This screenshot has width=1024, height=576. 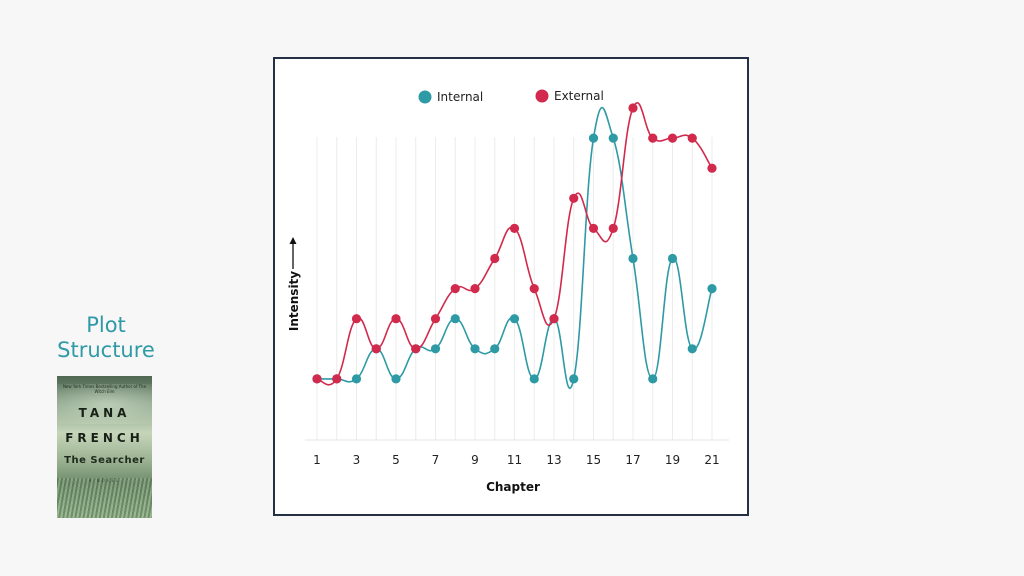 What do you see at coordinates (104, 438) in the screenshot?
I see `book-author-line2: FRENCH` at bounding box center [104, 438].